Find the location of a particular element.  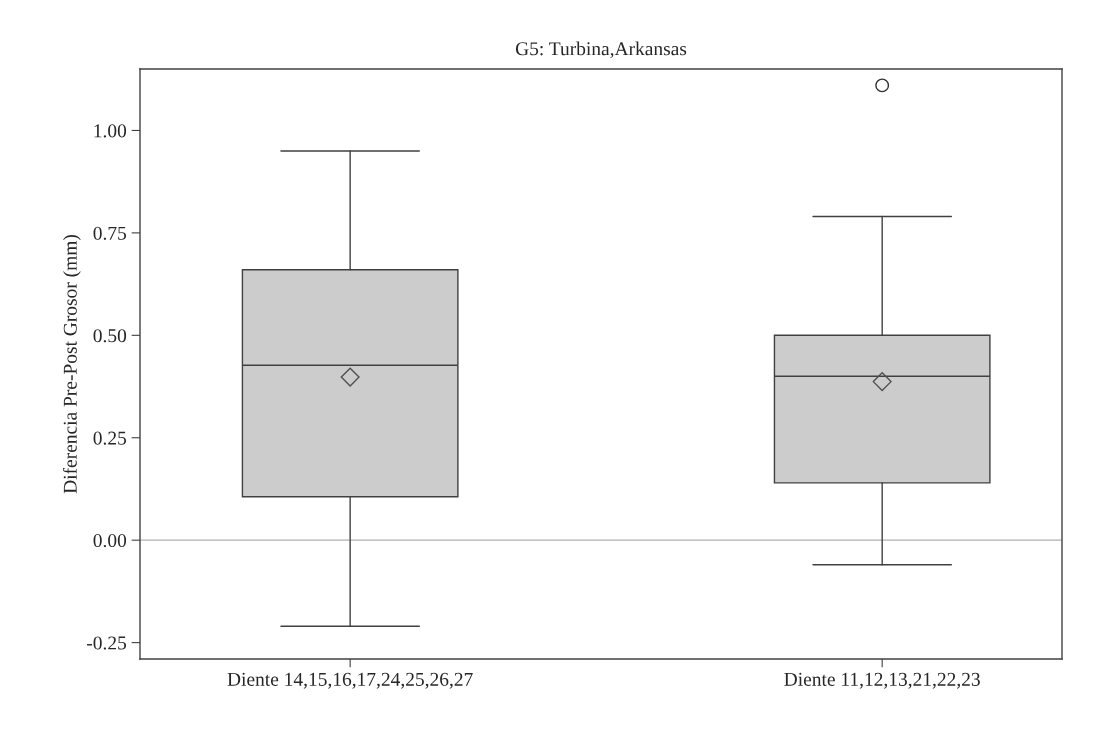

x-tick-label: Diente 14,15,16,17,24,25,26,27 is located at coordinates (350, 680).